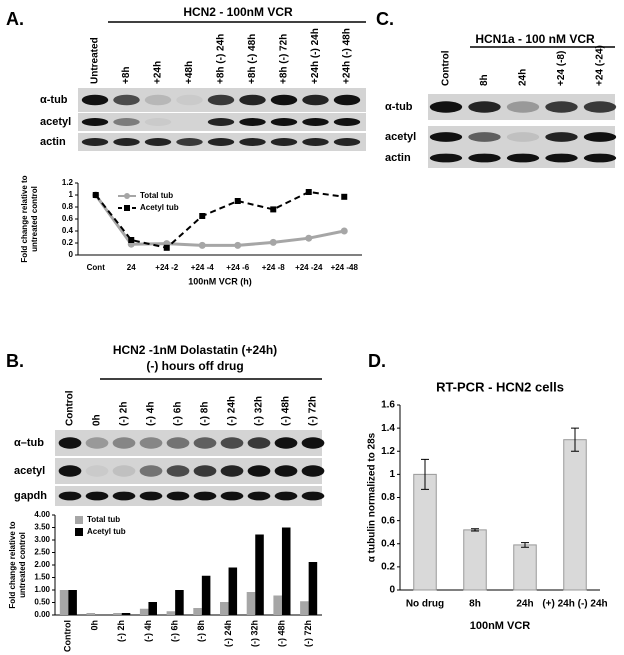 The width and height of the screenshot is (624, 655). Describe the element at coordinates (68, 206) in the screenshot. I see `y-tick-label: 0.8` at that location.